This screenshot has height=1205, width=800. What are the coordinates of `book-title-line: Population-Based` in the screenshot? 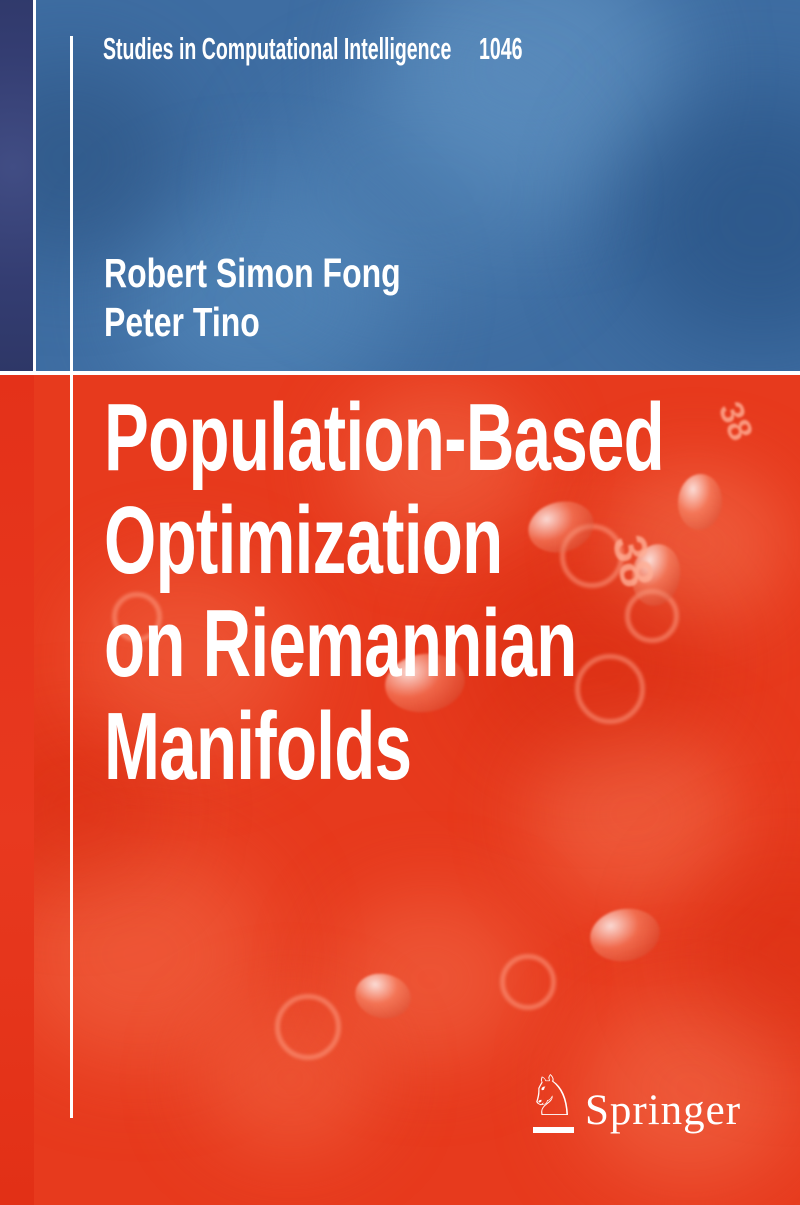 It's located at (384, 437).